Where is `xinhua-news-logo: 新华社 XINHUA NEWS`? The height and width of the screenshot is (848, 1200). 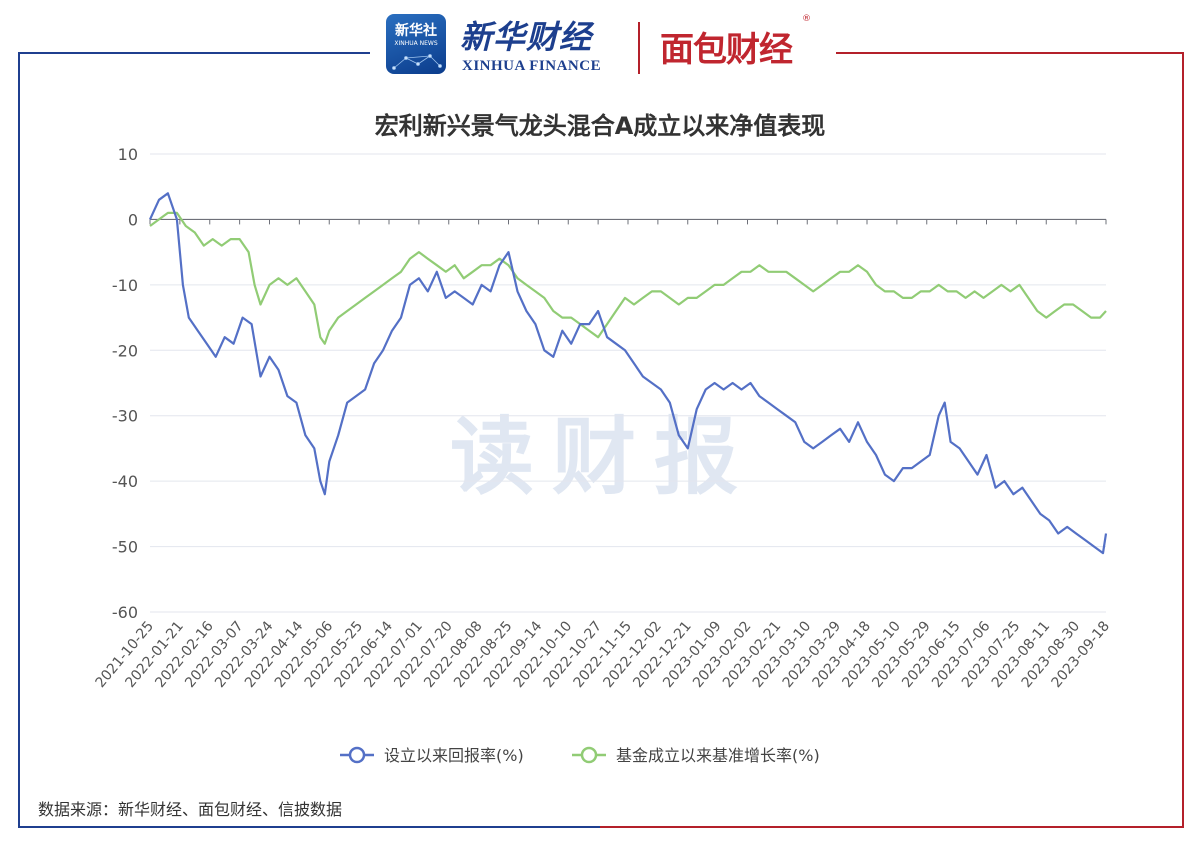 xinhua-news-logo: 新华社 XINHUA NEWS is located at coordinates (416, 44).